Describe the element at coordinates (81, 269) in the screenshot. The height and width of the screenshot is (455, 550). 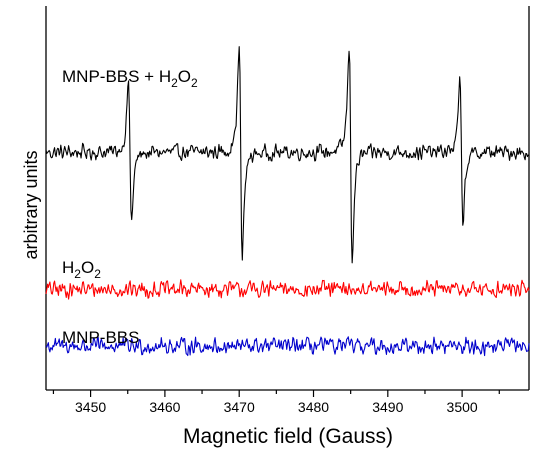
I see `label-h2o2: H2O2` at that location.